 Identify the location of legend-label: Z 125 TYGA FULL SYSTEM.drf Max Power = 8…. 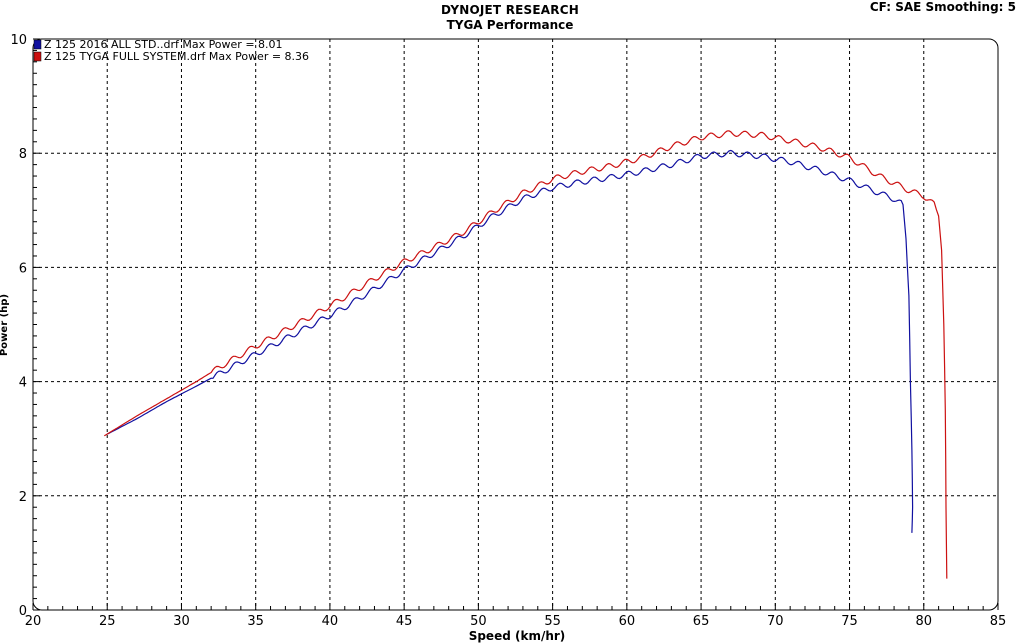
(176, 56).